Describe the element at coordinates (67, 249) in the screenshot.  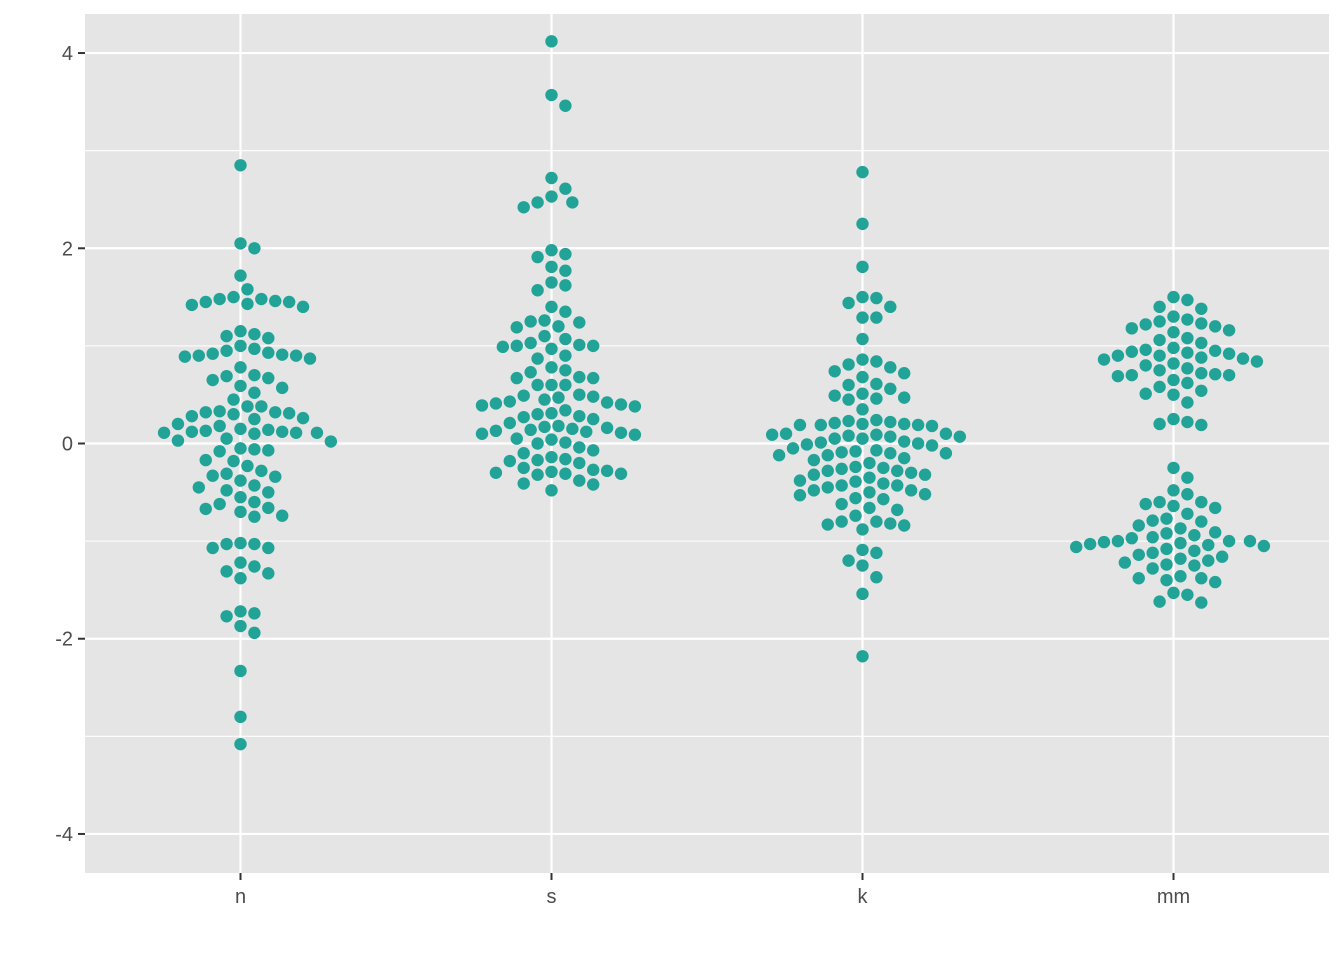
I see `y-tick-label: 2` at that location.